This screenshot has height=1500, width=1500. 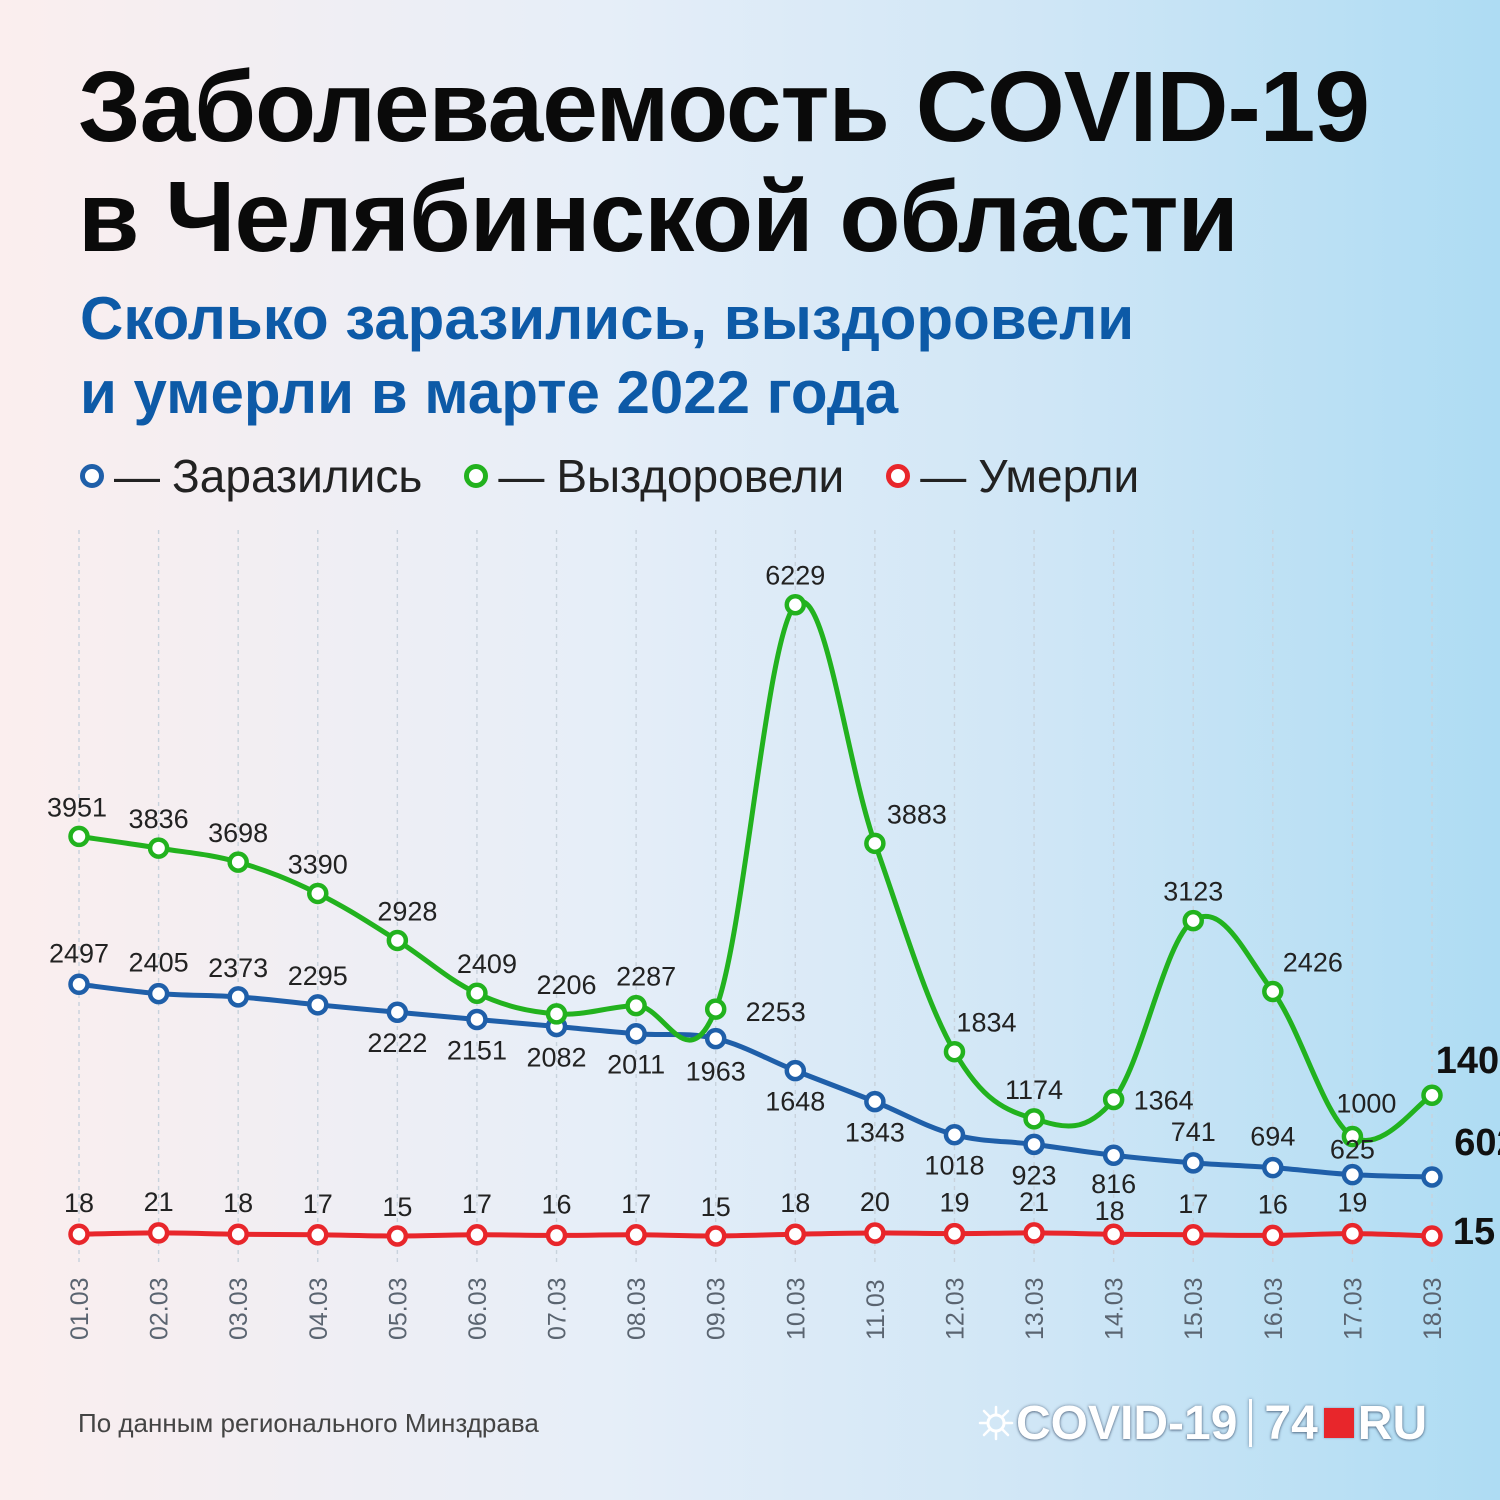 I want to click on label-infected-15.03: 741, so click(x=1193, y=1132).